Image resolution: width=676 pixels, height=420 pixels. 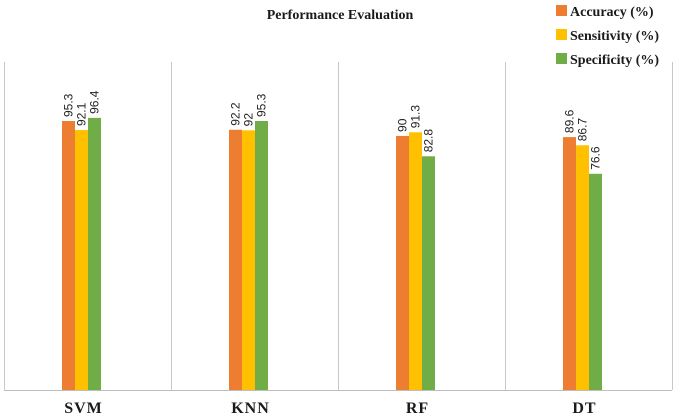 What do you see at coordinates (82, 114) in the screenshot?
I see `data-label: 92.1` at bounding box center [82, 114].